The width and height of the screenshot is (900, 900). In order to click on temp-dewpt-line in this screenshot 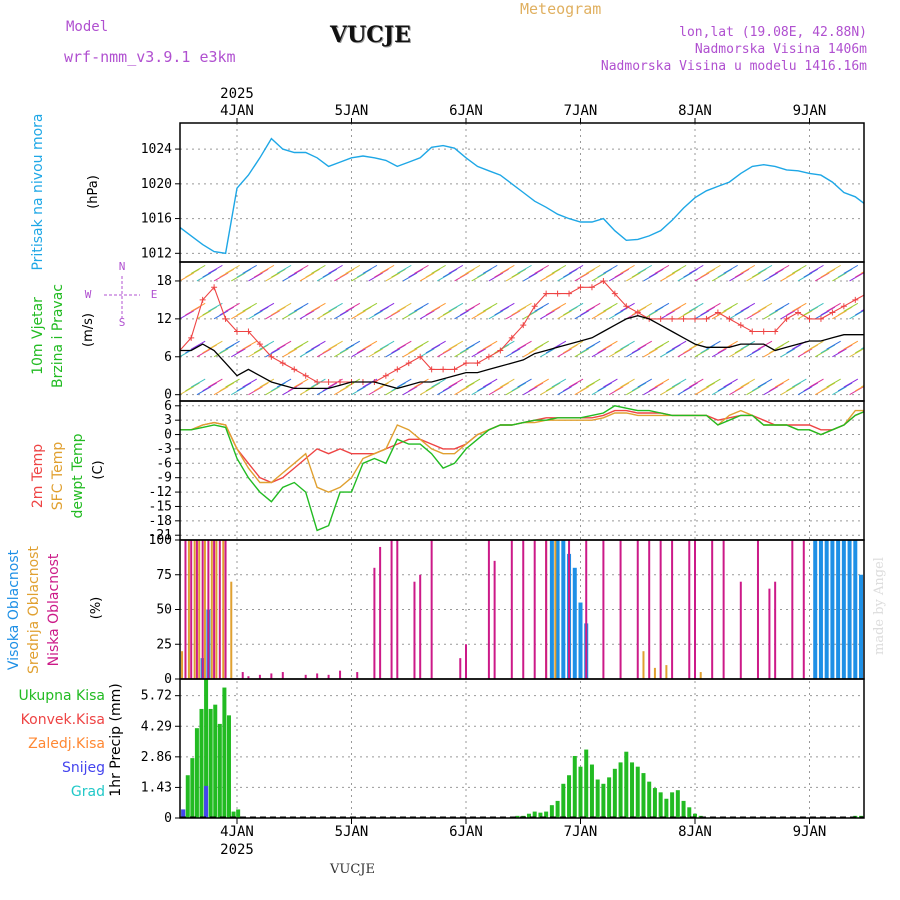, I will do `click(522, 468)`.